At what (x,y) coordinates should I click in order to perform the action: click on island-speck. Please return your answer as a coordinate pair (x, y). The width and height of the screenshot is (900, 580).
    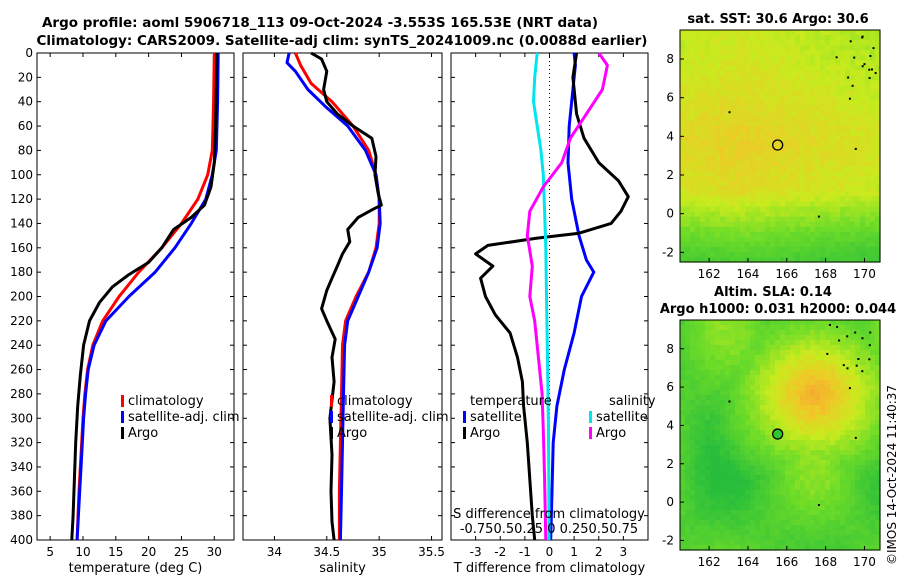
    Looking at the image, I should click on (869, 345).